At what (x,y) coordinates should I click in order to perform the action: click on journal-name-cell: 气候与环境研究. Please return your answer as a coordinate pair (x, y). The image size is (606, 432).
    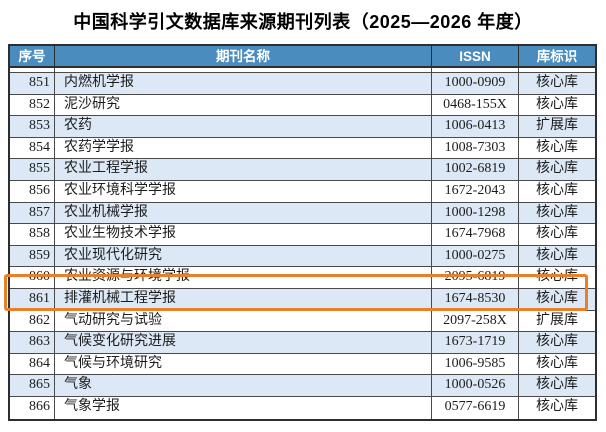
    Looking at the image, I should click on (243, 364).